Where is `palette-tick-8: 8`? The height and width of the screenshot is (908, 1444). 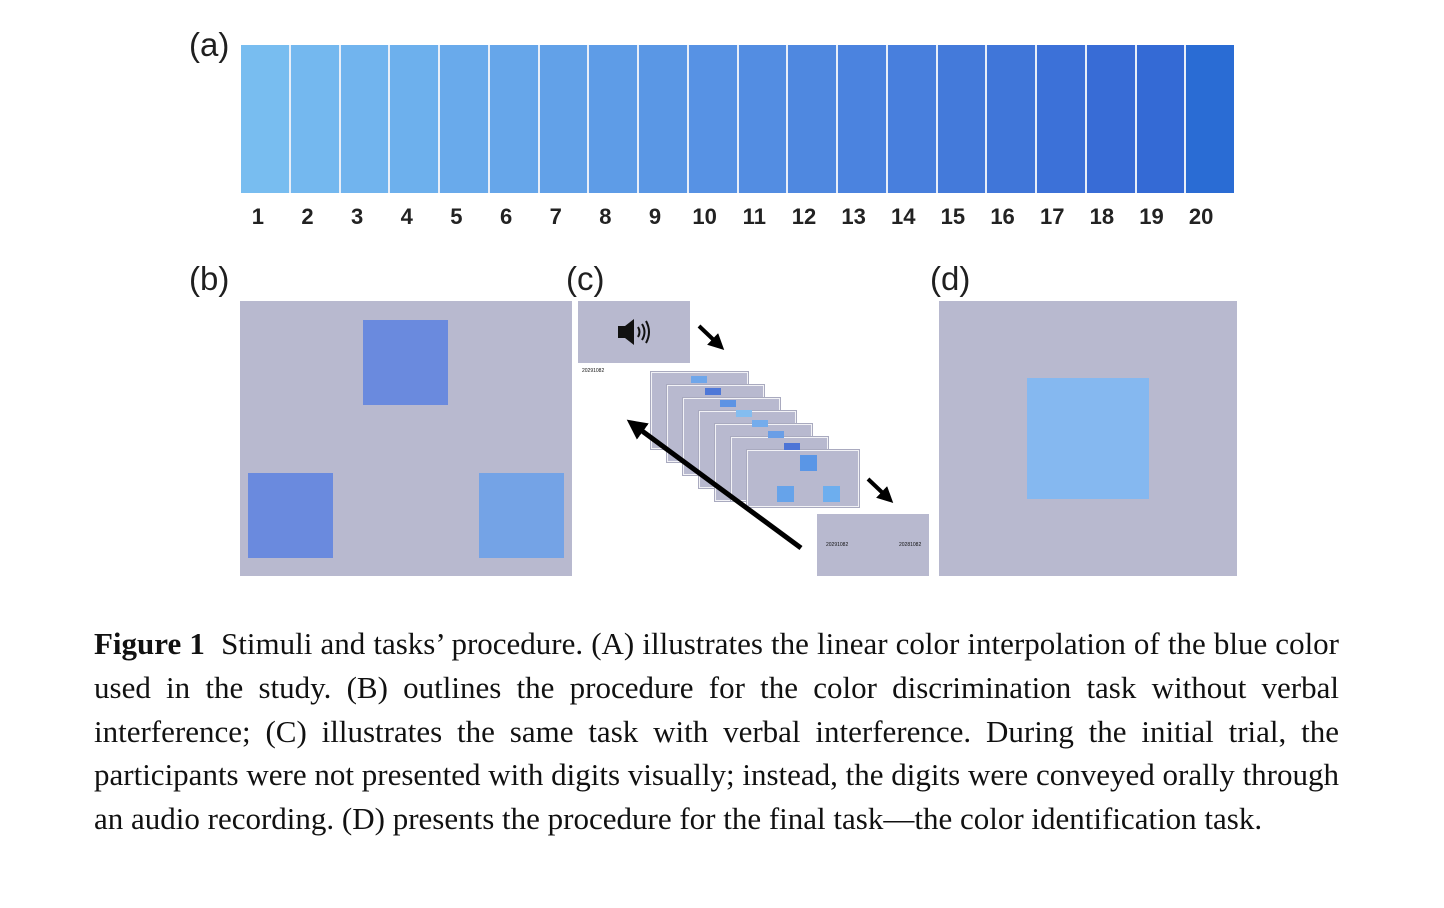 palette-tick-8: 8 is located at coordinates (605, 216).